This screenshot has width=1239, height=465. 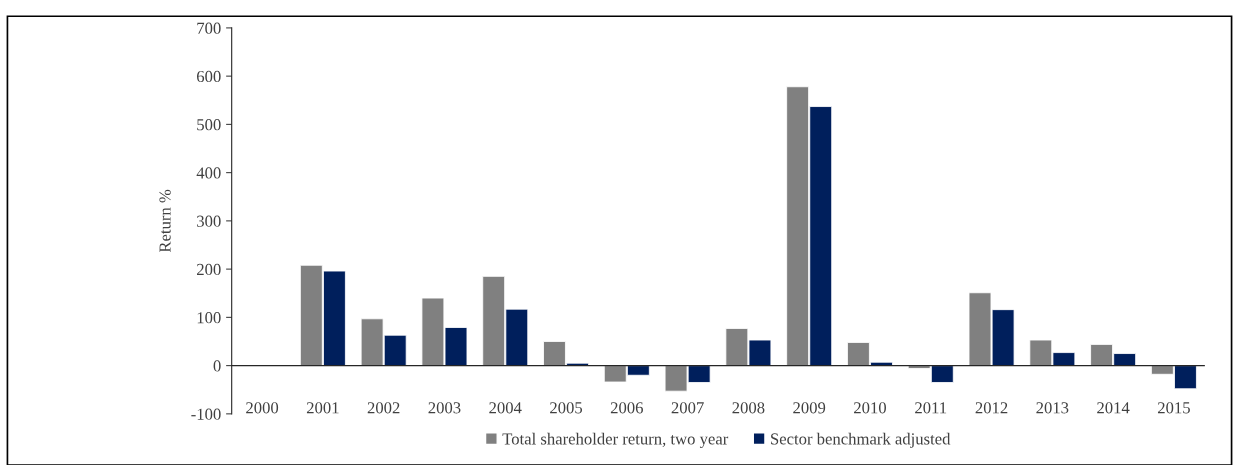 What do you see at coordinates (1052, 408) in the screenshot?
I see `x-tick-label: 2013` at bounding box center [1052, 408].